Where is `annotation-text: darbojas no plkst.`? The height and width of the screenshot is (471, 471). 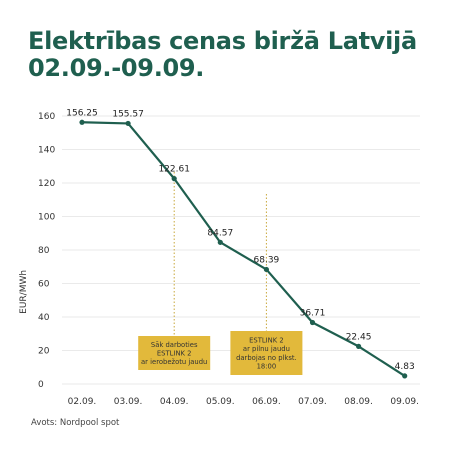 annotation-text: darbojas no plkst. is located at coordinates (266, 358).